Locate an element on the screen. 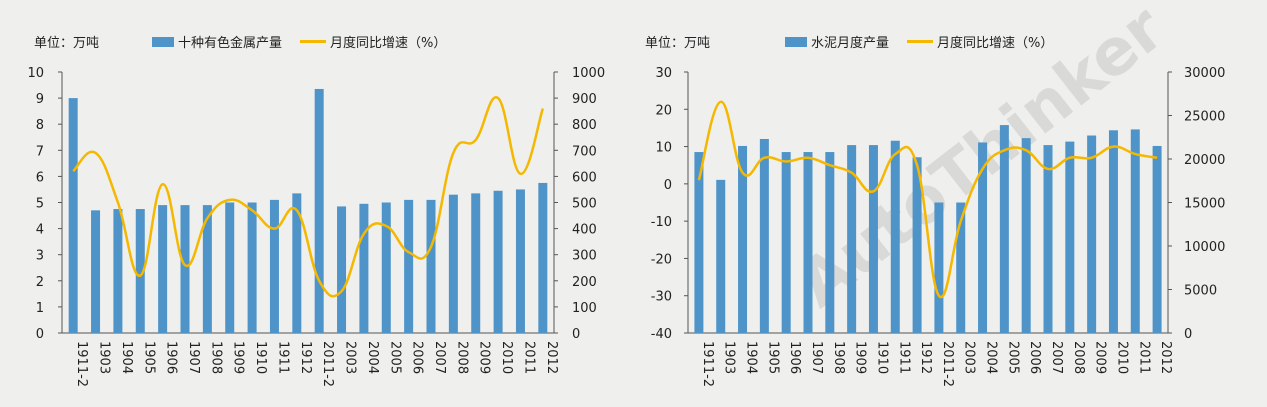  left-tick-label: 30 is located at coordinates (663, 73).